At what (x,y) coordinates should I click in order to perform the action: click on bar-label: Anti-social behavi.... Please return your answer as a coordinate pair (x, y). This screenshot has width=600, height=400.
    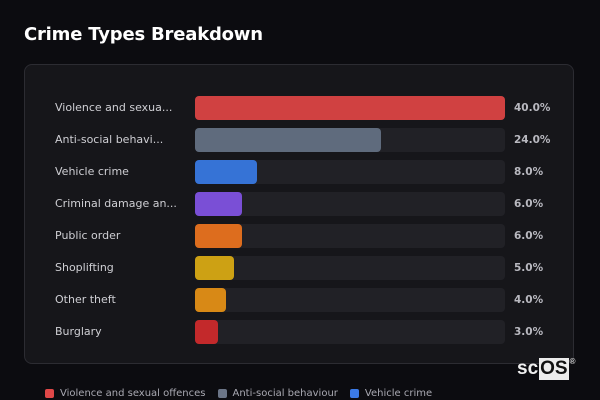
    Looking at the image, I should click on (109, 139).